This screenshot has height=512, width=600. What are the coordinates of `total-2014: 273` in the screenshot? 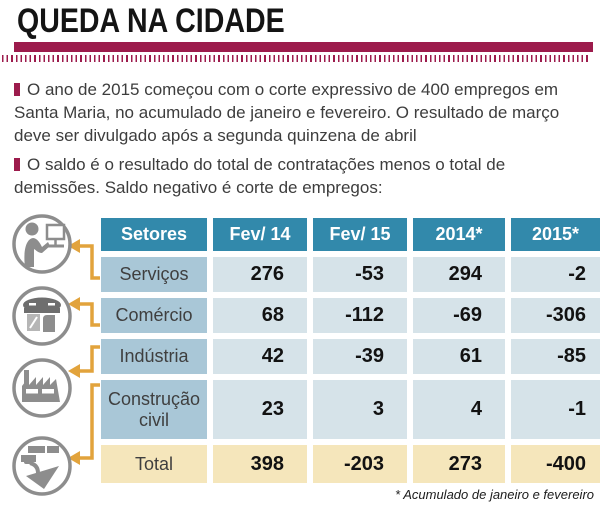 It's located at (459, 464).